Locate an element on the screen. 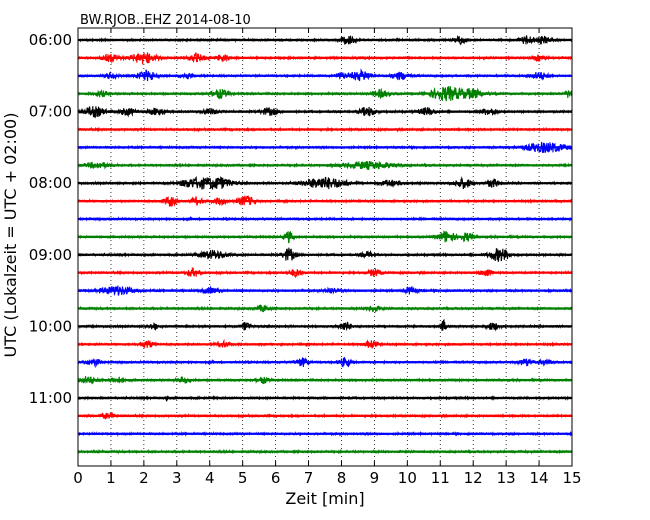 Image resolution: width=650 pixels, height=520 pixels. y-tick-label: 06:00 is located at coordinates (50, 40).